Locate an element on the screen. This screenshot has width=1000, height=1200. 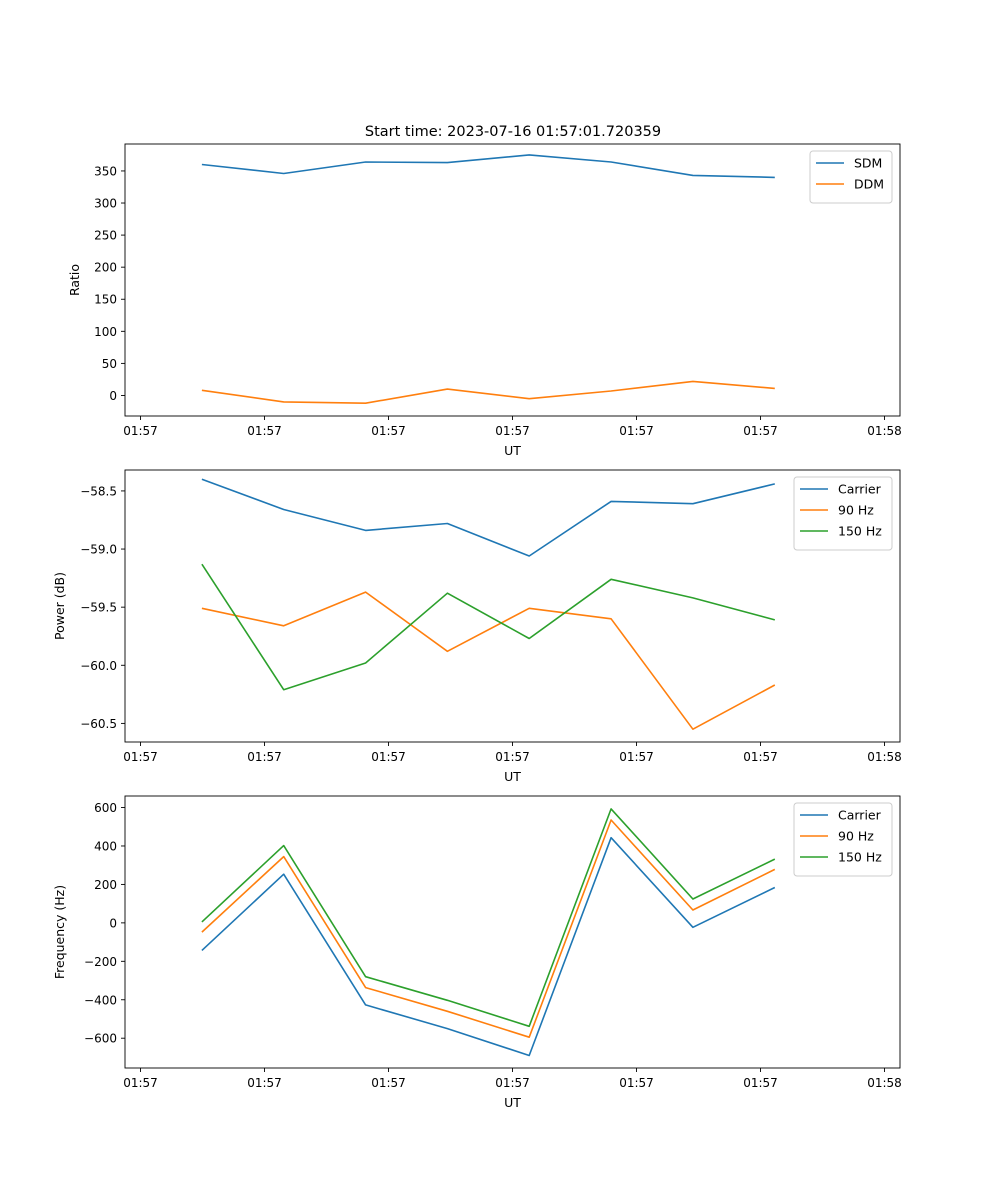
y-tick-label: −400 is located at coordinates (100, 1000).